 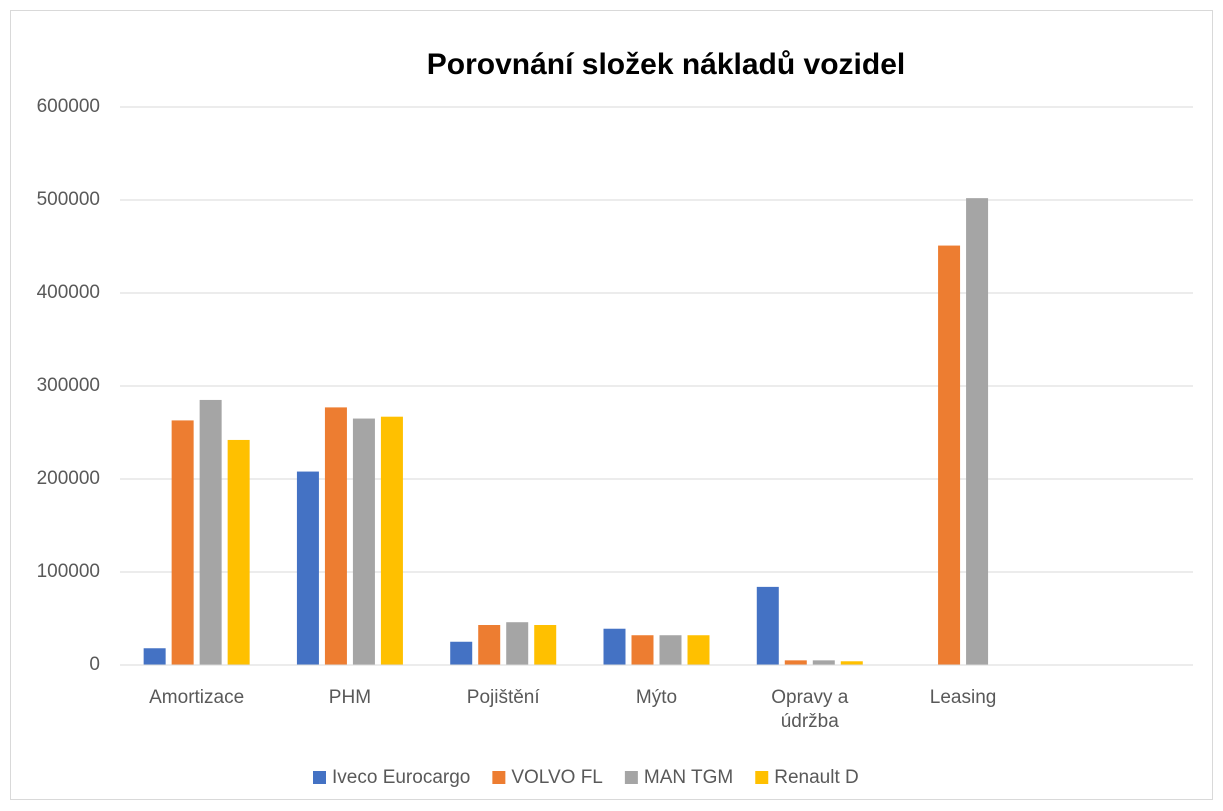 What do you see at coordinates (666, 64) in the screenshot?
I see `chart-title: Porovnání složek nákladů vozidel` at bounding box center [666, 64].